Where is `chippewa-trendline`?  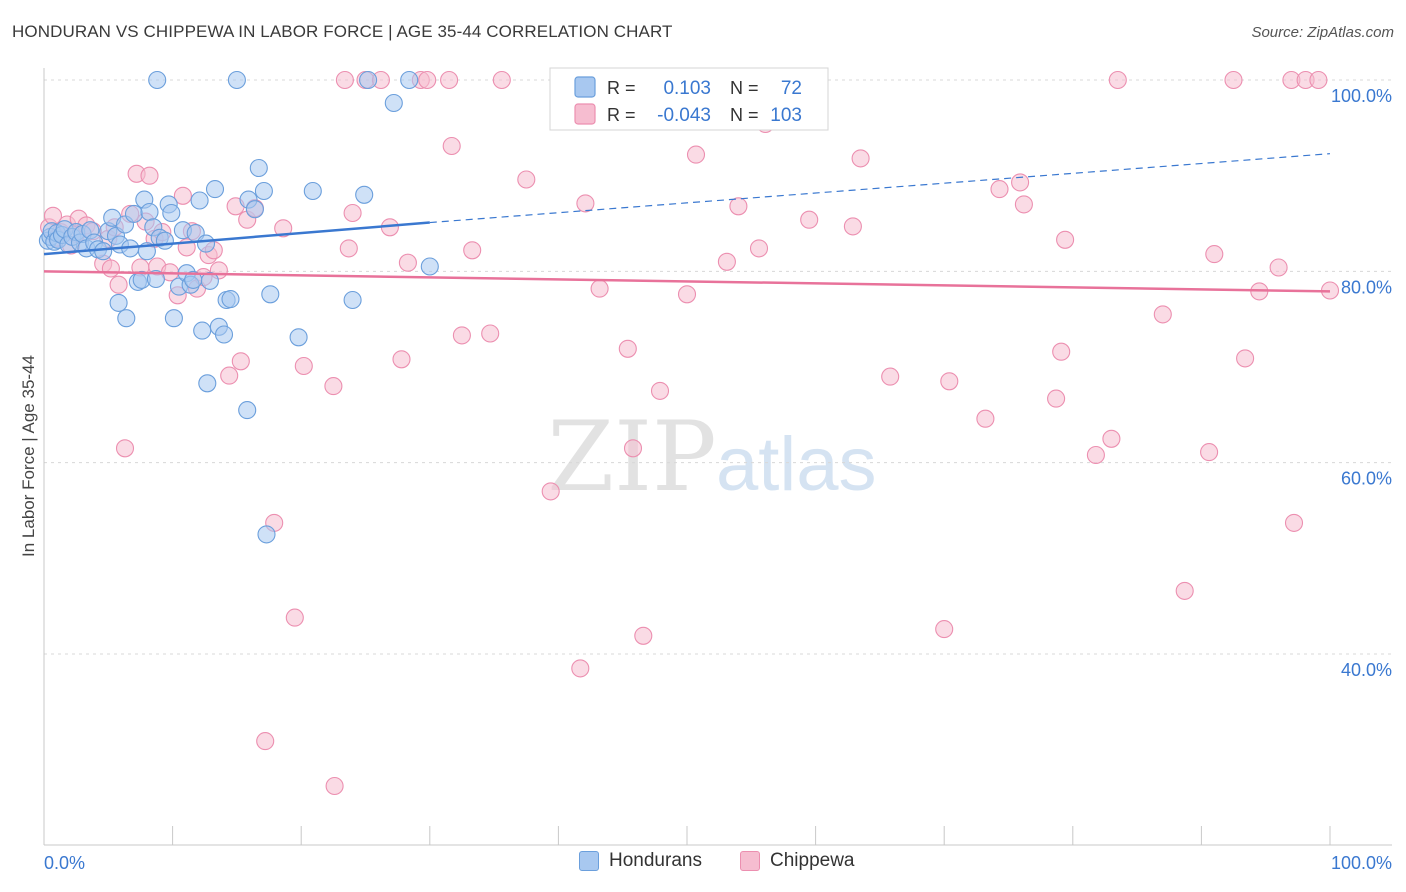 chippewa-trendline is located at coordinates (687, 281).